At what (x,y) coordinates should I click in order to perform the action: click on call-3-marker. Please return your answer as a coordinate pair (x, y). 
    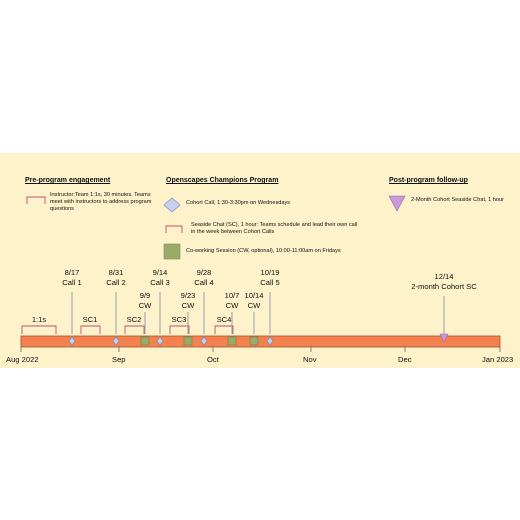
    Looking at the image, I should click on (160, 341).